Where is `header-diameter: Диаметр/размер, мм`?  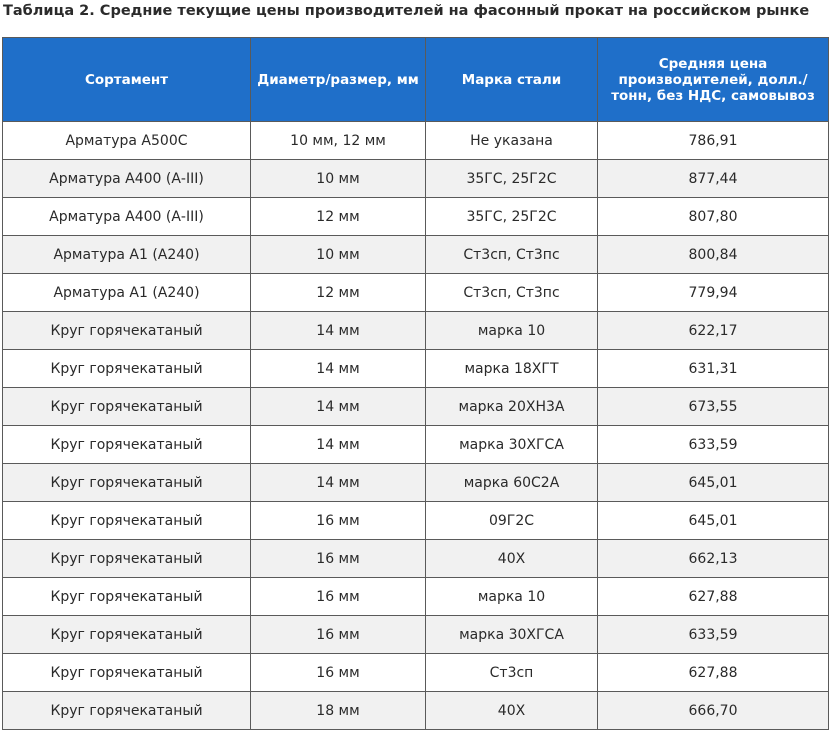
header-diameter: Диаметр/размер, мм is located at coordinates (338, 79).